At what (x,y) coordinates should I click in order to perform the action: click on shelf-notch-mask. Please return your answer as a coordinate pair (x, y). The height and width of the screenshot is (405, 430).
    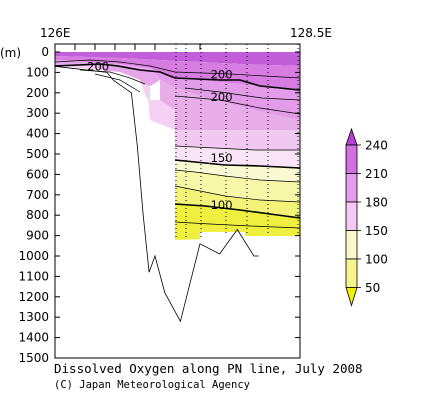
    Looking at the image, I should click on (101, 104).